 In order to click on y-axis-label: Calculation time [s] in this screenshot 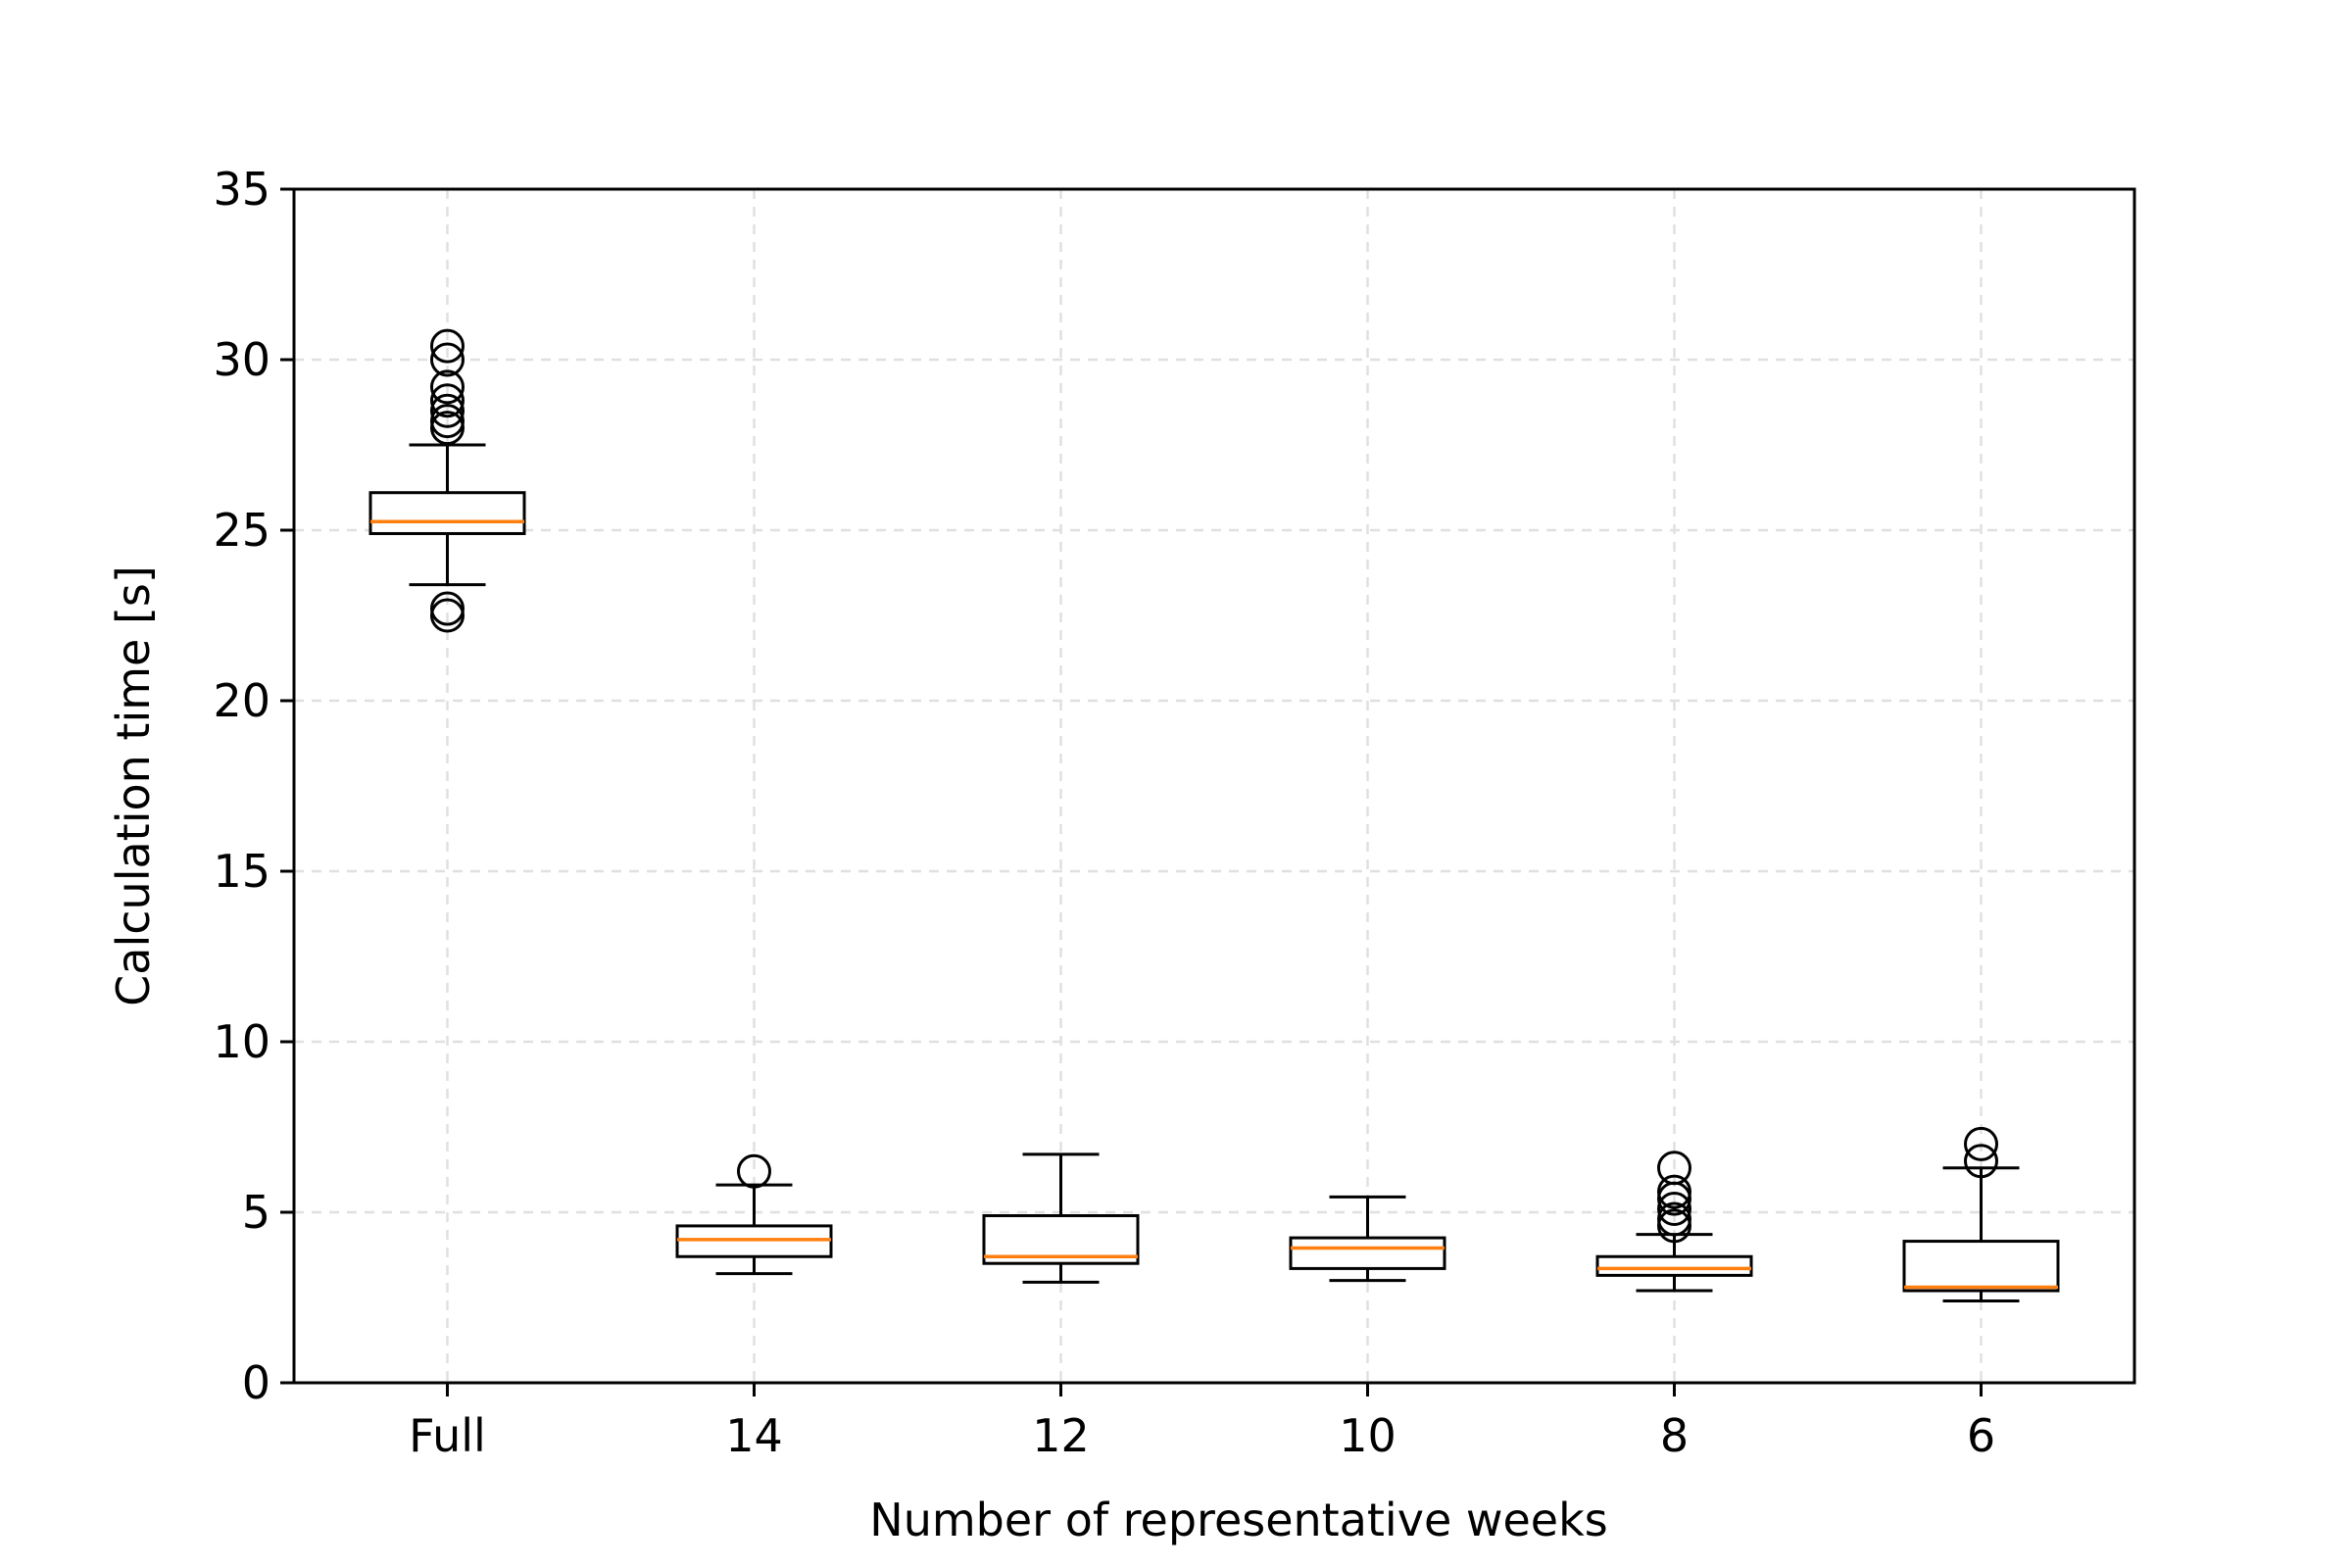, I will do `click(133, 785)`.